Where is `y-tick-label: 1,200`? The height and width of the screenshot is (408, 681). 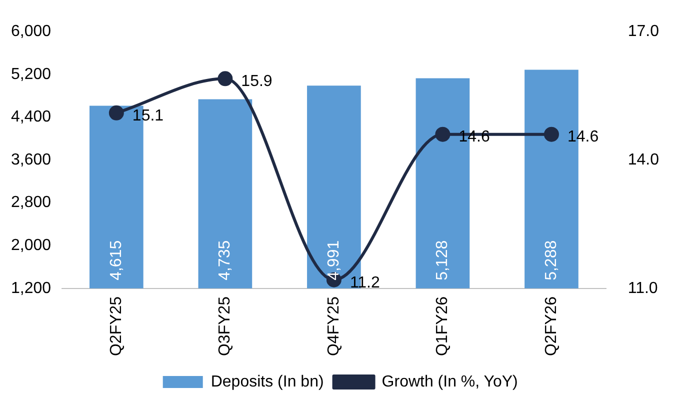
y-tick-label: 1,200 is located at coordinates (31, 288).